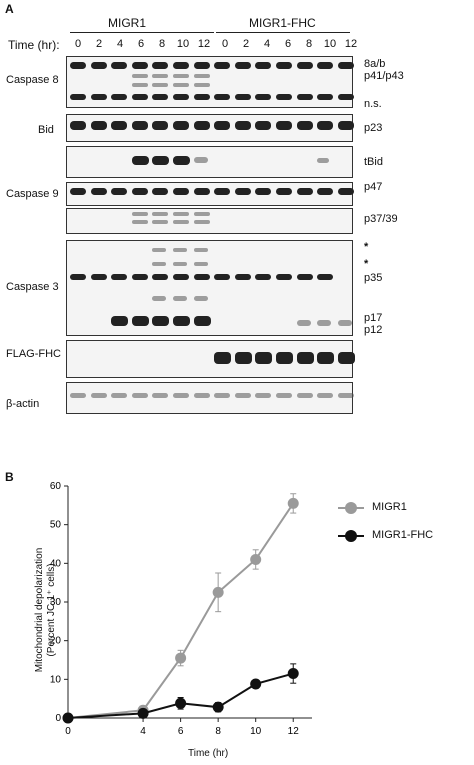 The width and height of the screenshot is (474, 765). Describe the element at coordinates (384, 76) in the screenshot. I see `ann-p41-p43: p41/p43` at that location.